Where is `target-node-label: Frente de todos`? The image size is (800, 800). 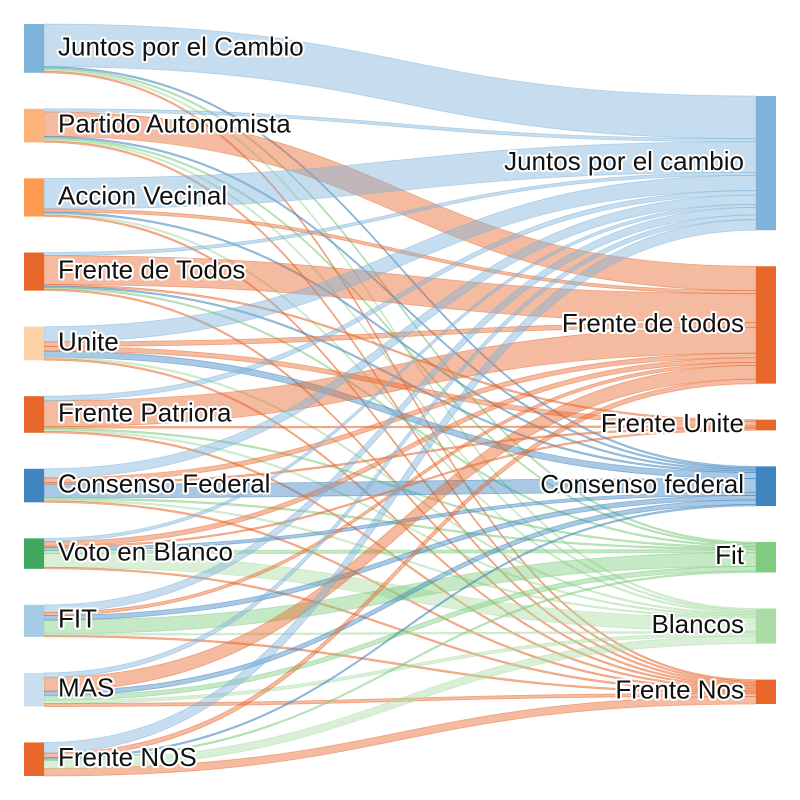
target-node-label: Frente de todos is located at coordinates (653, 323).